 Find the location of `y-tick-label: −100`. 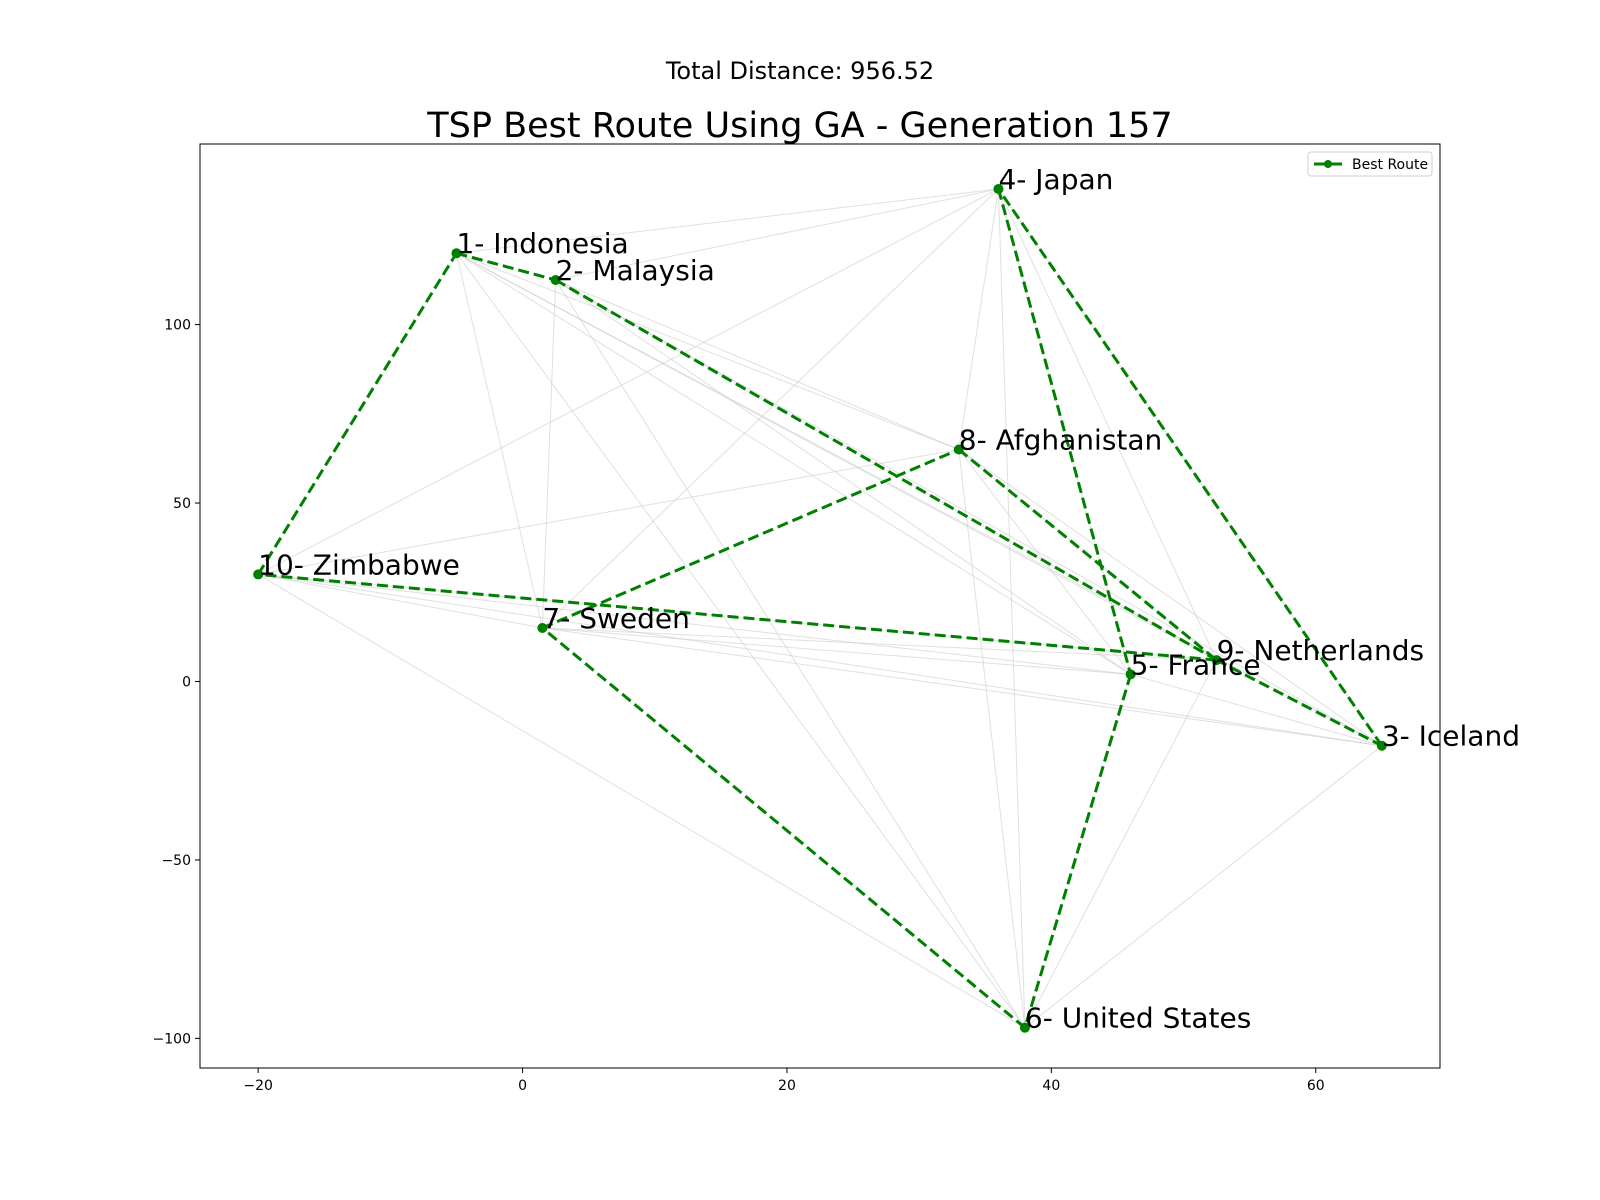

y-tick-label: −100 is located at coordinates (172, 1039).